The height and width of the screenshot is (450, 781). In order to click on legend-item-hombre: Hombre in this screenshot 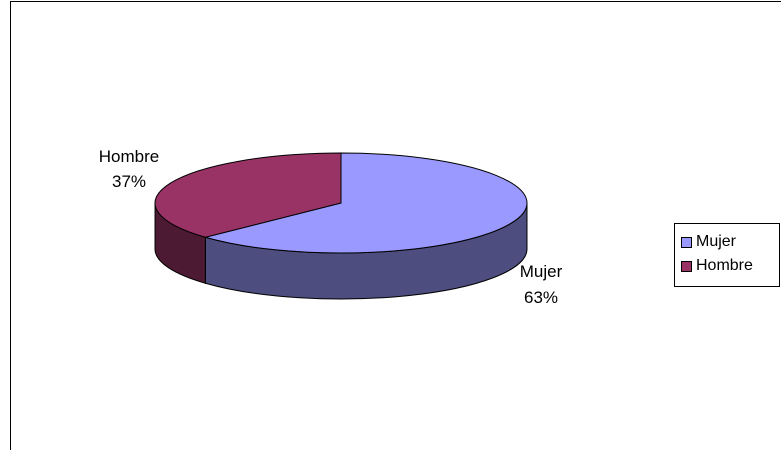, I will do `click(730, 266)`.